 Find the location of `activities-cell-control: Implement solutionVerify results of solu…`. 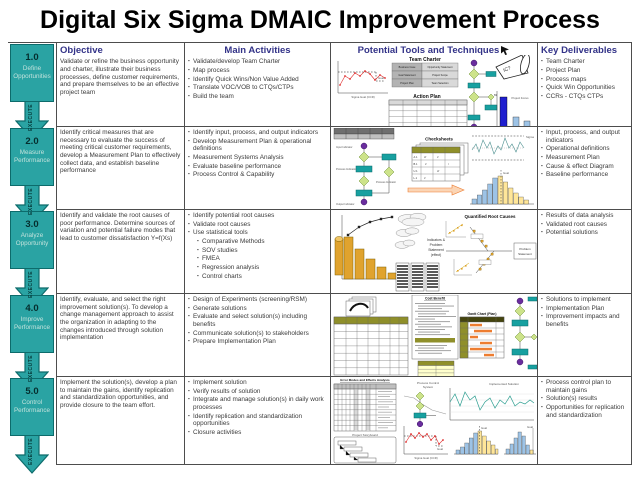

activities-cell-control: Implement solutionVerify results of solu… is located at coordinates (258, 421).